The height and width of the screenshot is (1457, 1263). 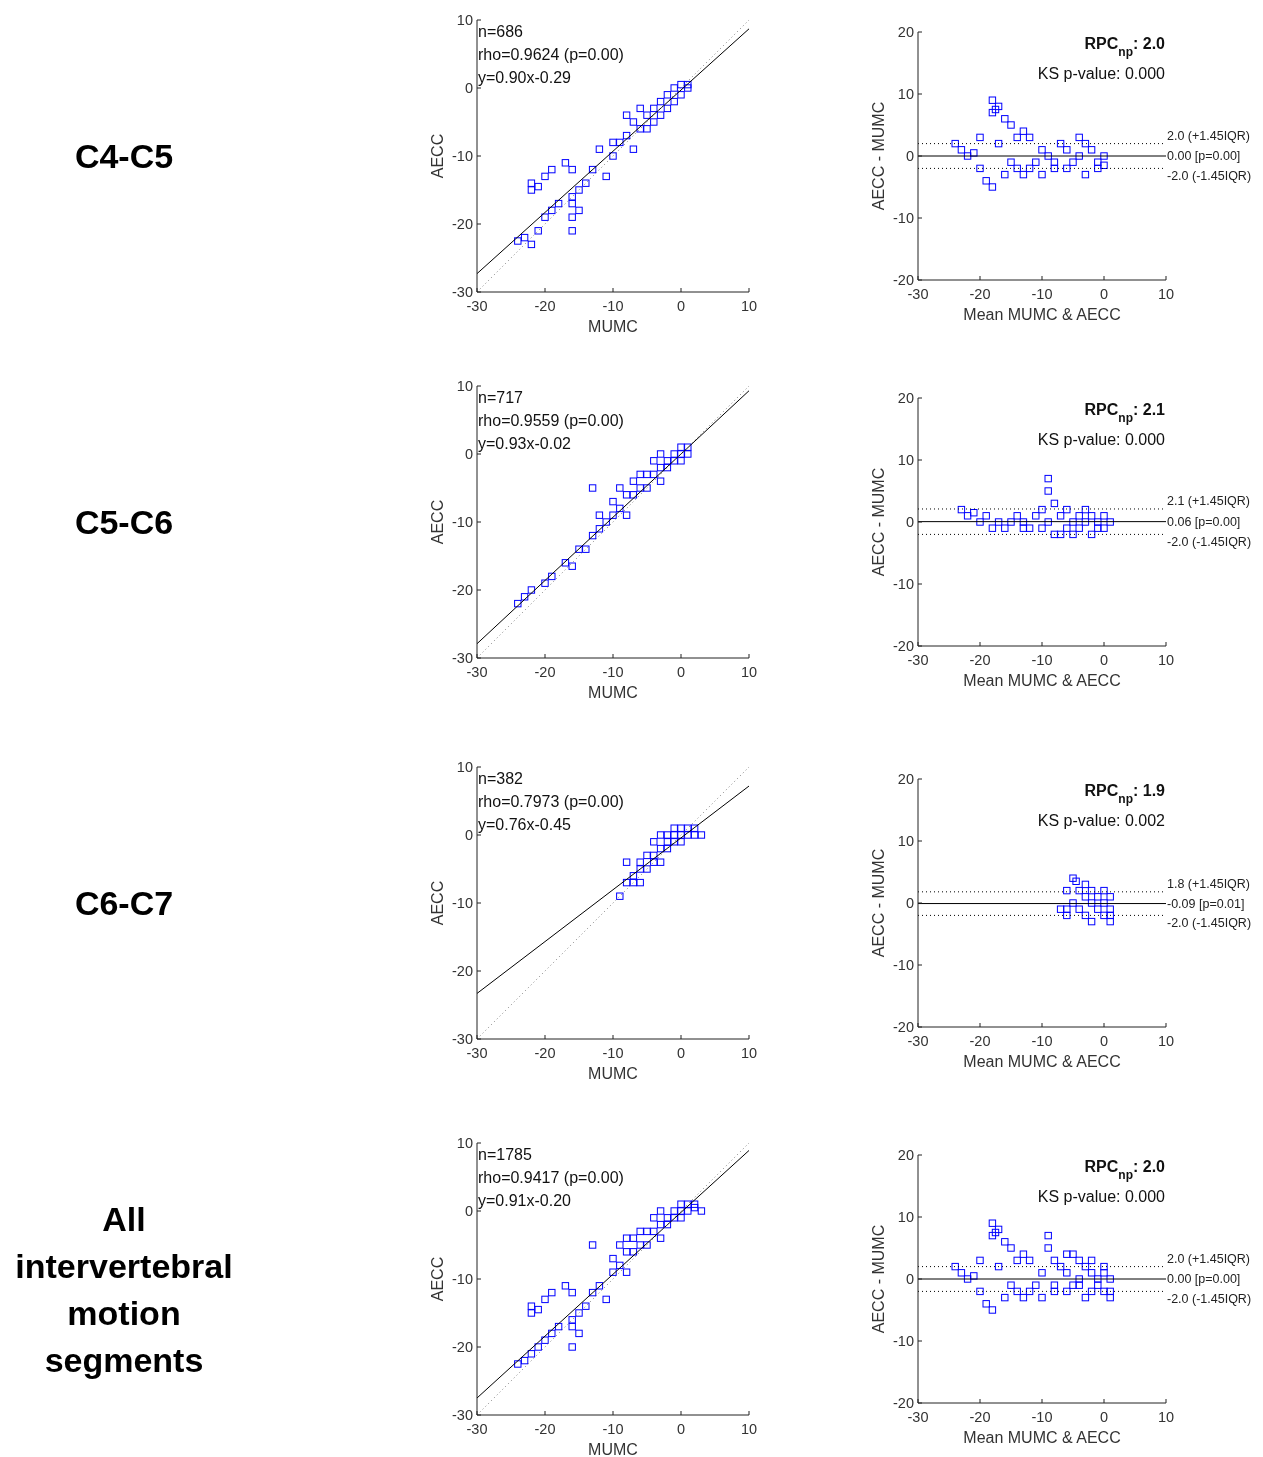 What do you see at coordinates (505, 1154) in the screenshot?
I see `annotation: n=1785` at bounding box center [505, 1154].